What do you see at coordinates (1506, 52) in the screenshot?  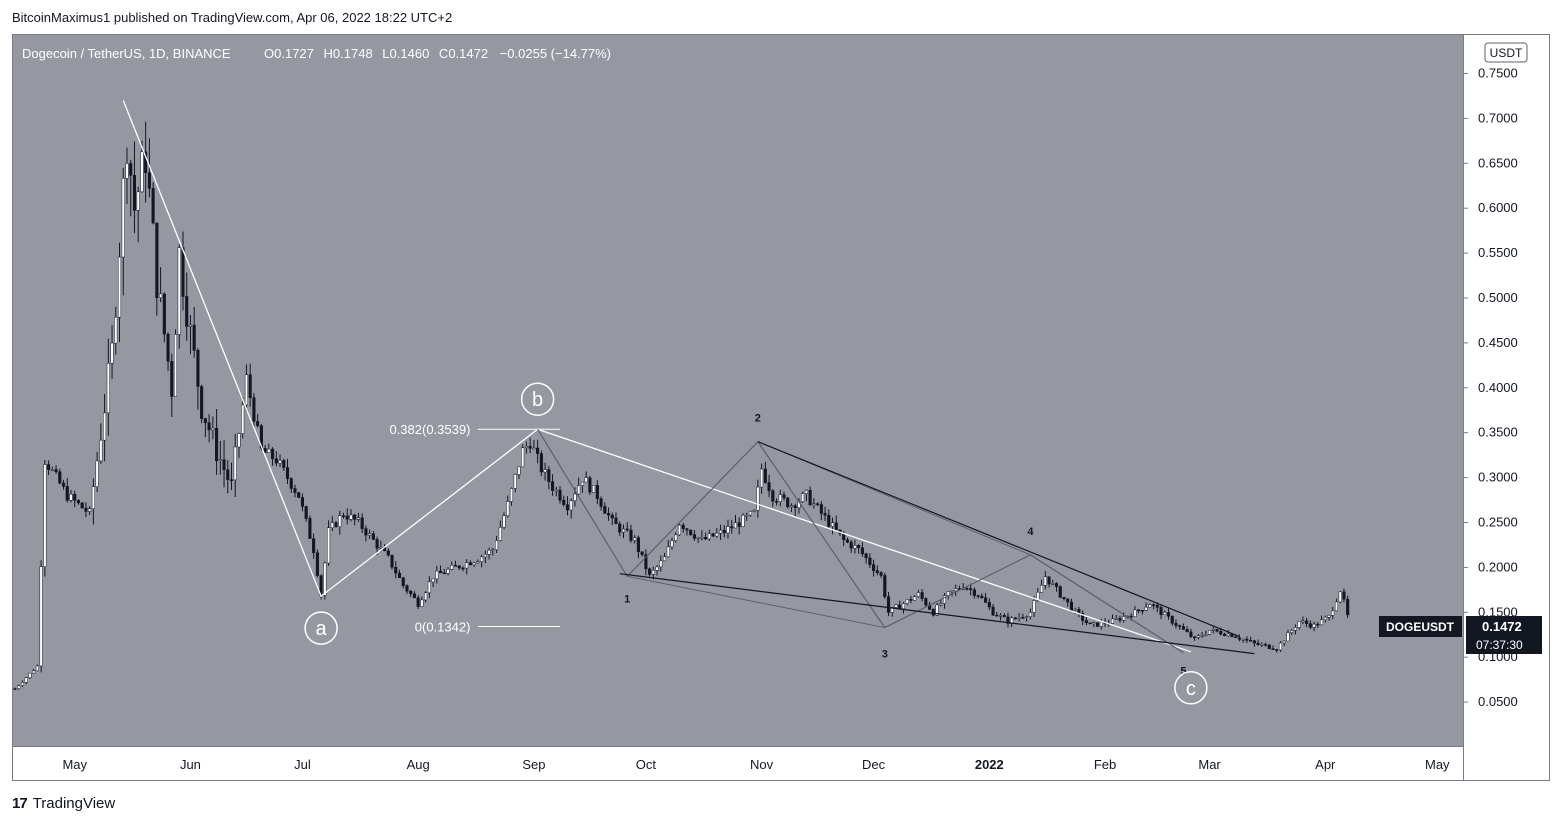 I see `currency-badge: USDT` at bounding box center [1506, 52].